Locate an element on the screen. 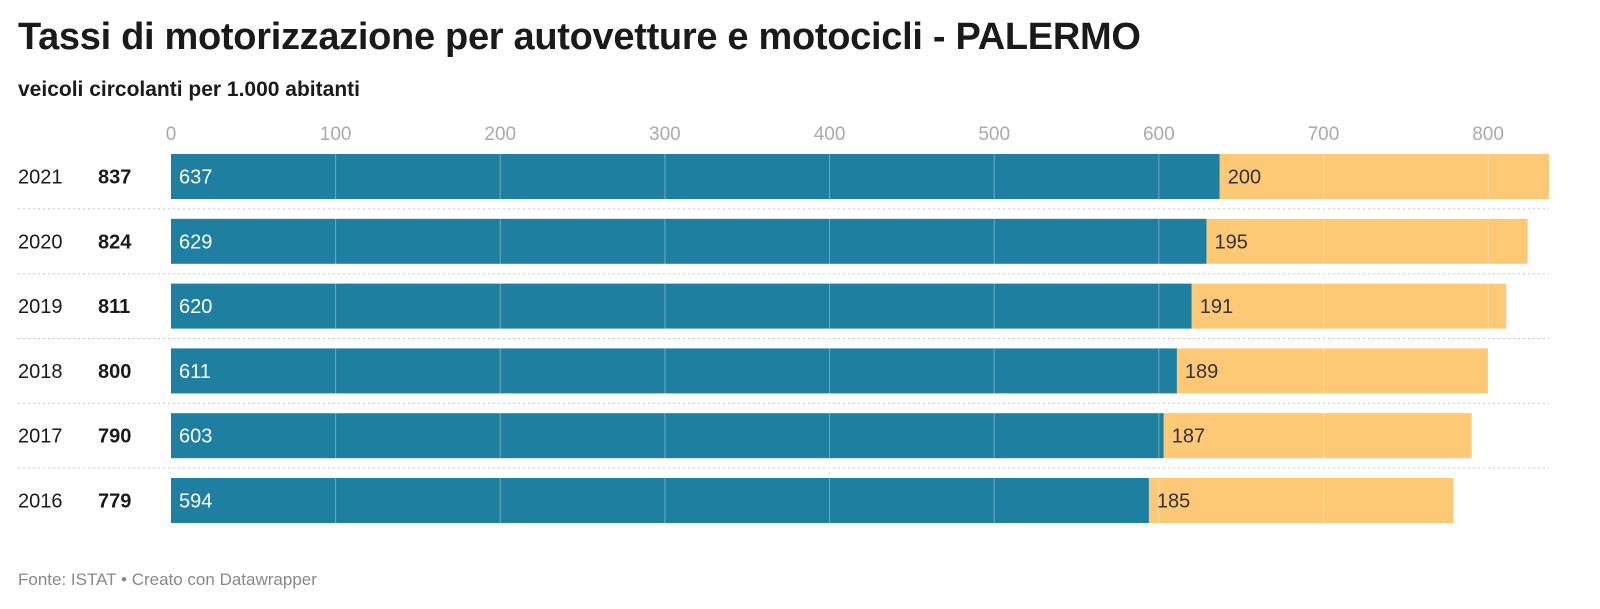 The width and height of the screenshot is (1600, 609). x-tick-label: 300 is located at coordinates (665, 134).